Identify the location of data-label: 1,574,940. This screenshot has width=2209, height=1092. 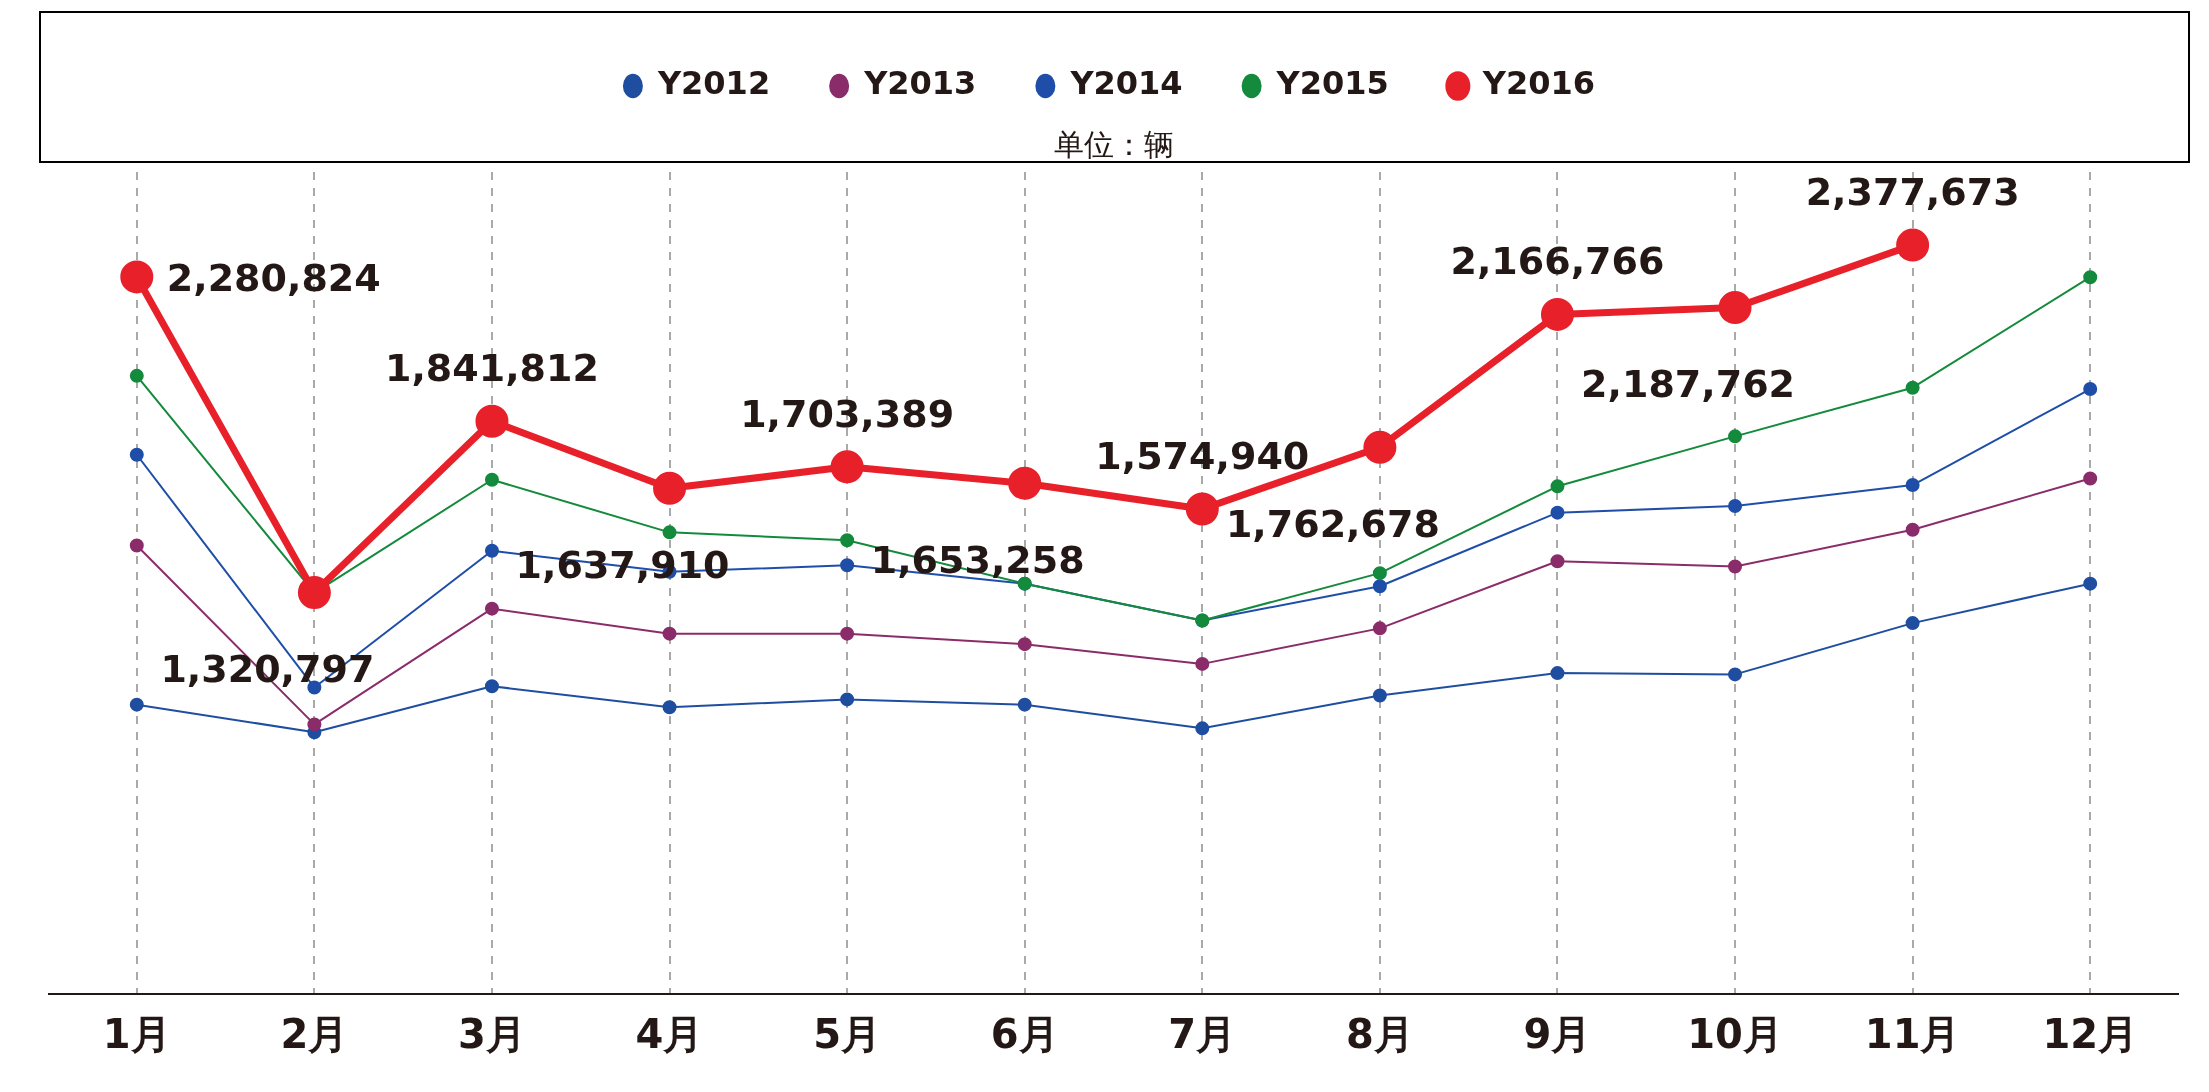
(1202, 455).